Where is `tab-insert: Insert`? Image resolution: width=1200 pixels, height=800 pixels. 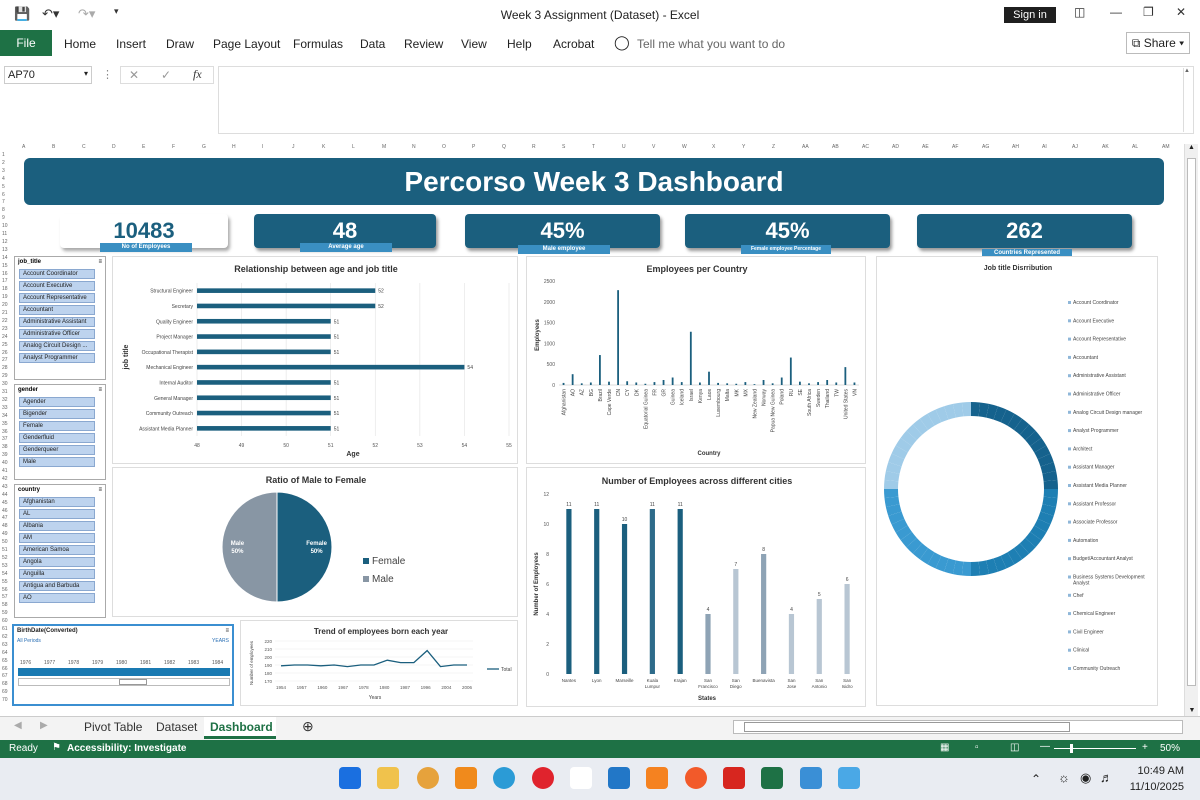
tab-insert: Insert is located at coordinates (131, 44).